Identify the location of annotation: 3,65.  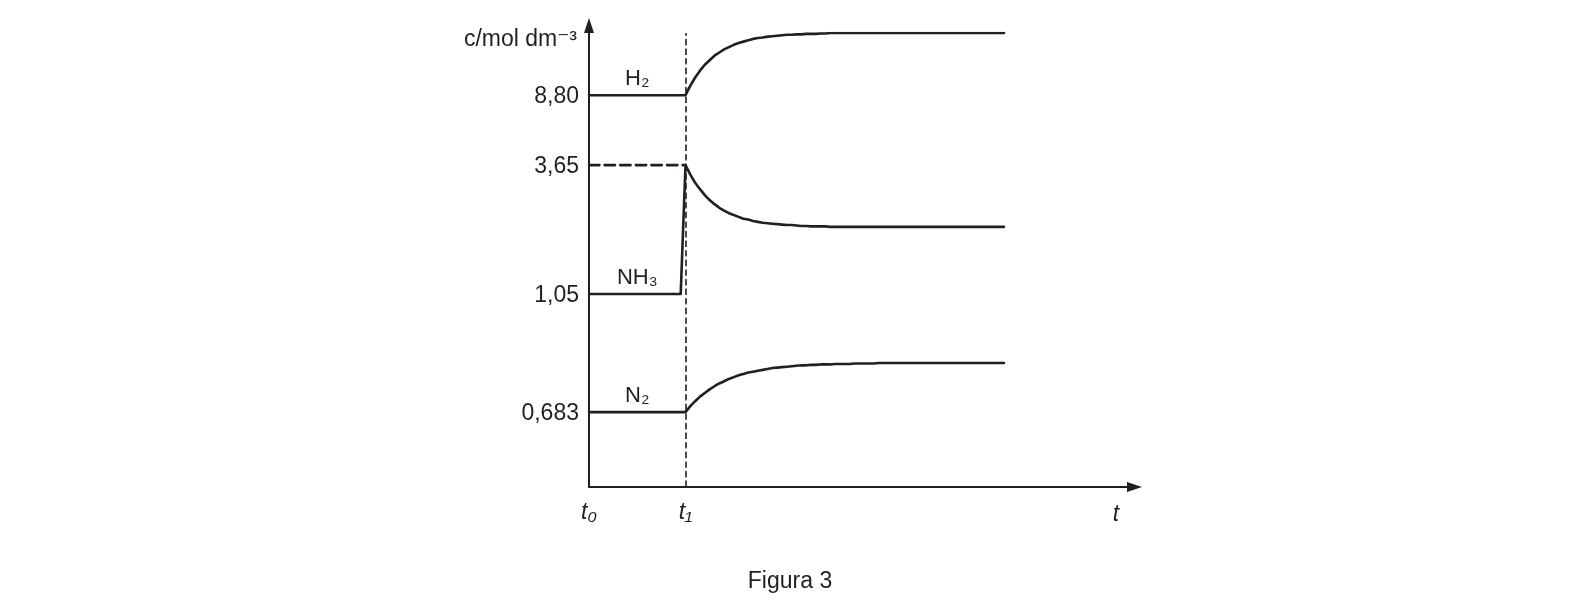
(556, 165).